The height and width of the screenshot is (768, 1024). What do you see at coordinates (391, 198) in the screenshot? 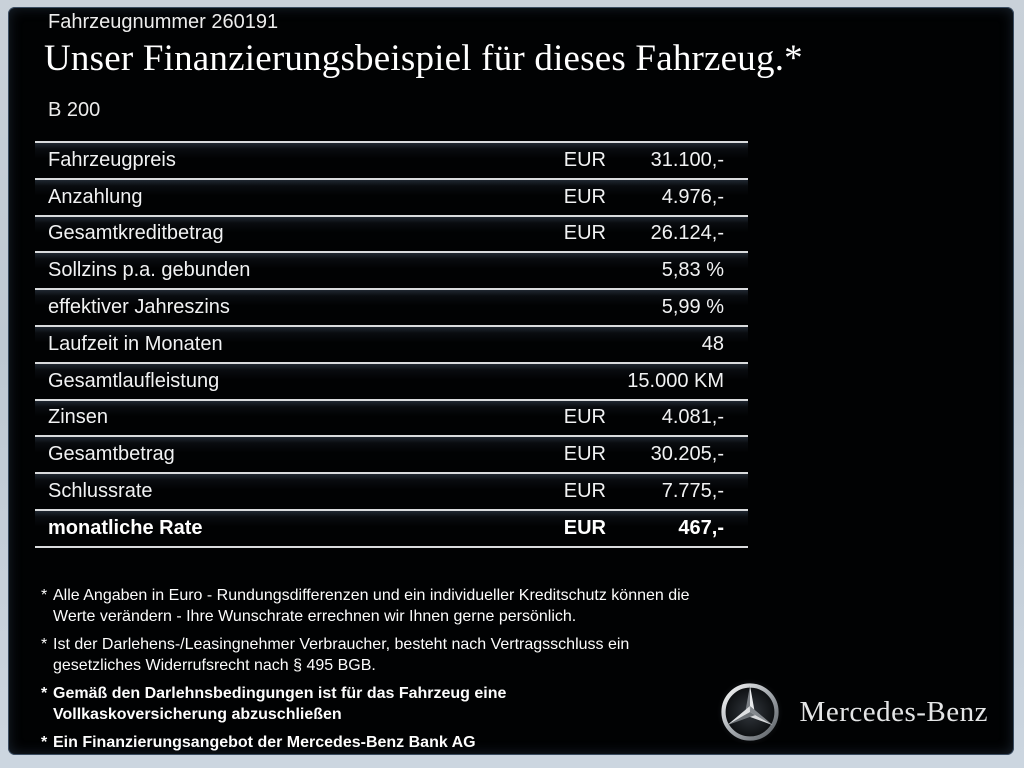
I see `table-row: Anzahlung EUR 4.976,-` at bounding box center [391, 198].